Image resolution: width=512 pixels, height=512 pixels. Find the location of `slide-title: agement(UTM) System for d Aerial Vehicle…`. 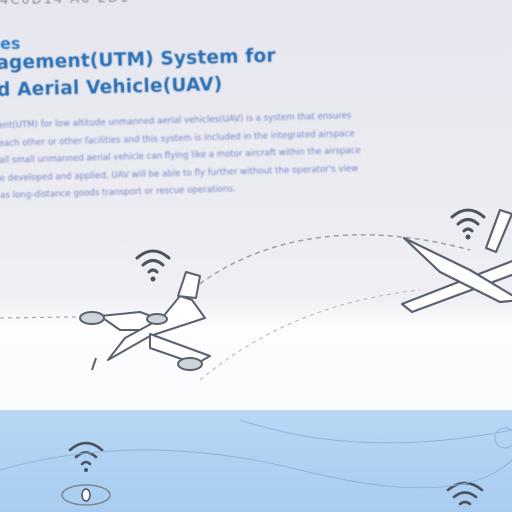

slide-title: agement(UTM) System for d Aerial Vehicle… is located at coordinates (138, 73).